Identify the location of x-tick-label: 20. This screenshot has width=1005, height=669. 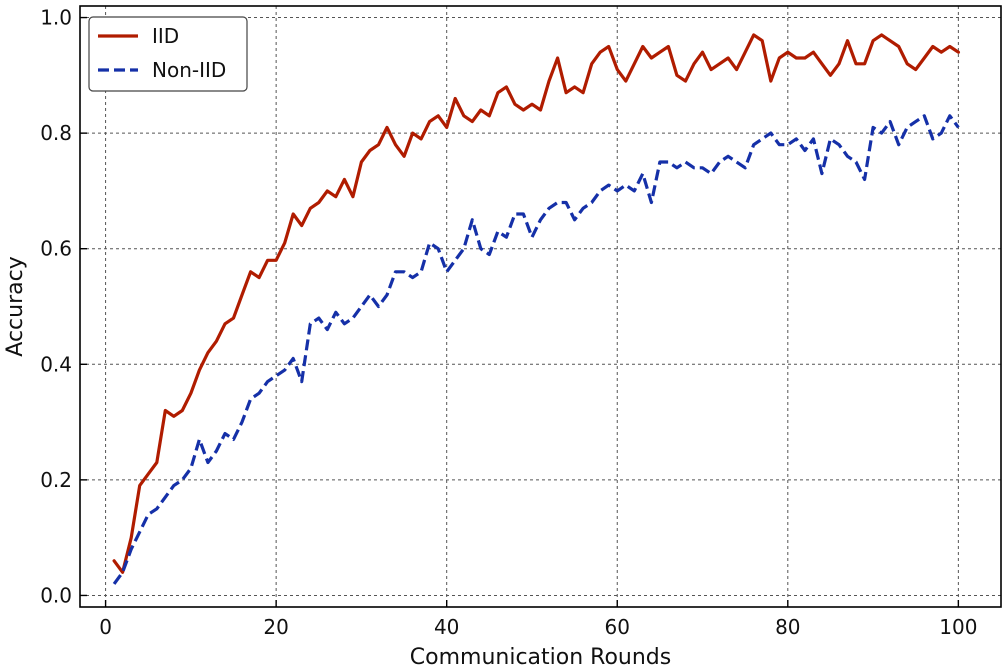
(275, 627).